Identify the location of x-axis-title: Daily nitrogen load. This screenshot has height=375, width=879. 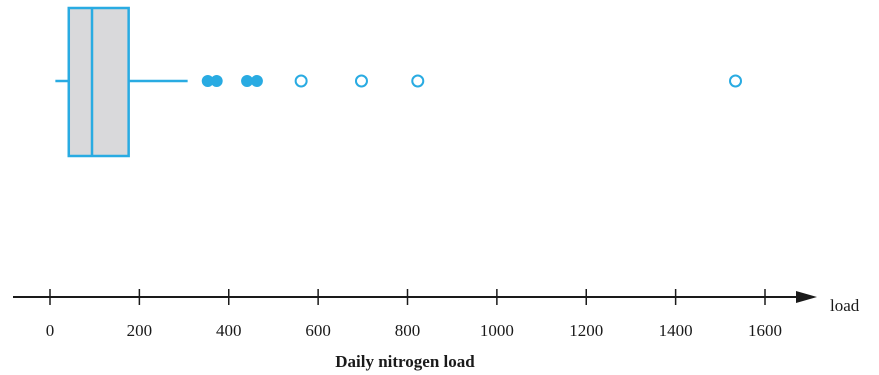
(405, 361).